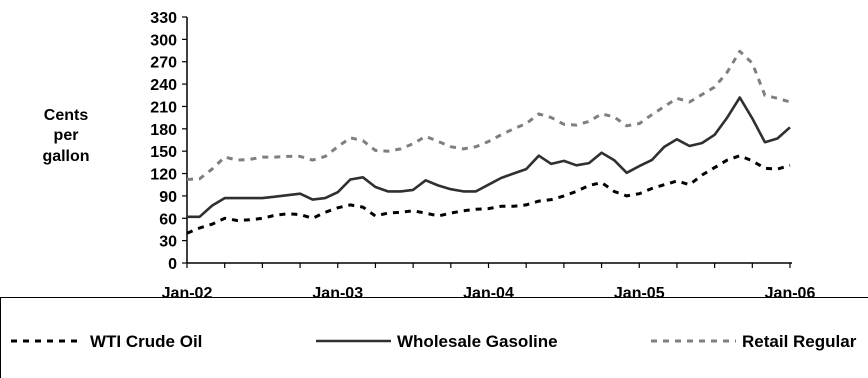 The height and width of the screenshot is (378, 868). Describe the element at coordinates (163, 152) in the screenshot. I see `y-tick-label: 150` at that location.